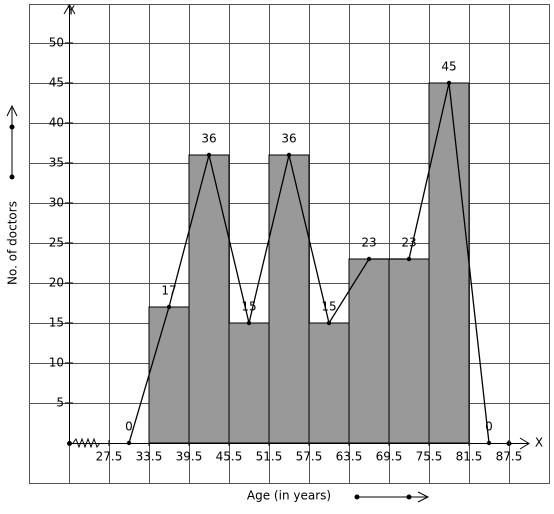 The width and height of the screenshot is (554, 514). Describe the element at coordinates (56, 243) in the screenshot. I see `y-tick-label: 25` at that location.